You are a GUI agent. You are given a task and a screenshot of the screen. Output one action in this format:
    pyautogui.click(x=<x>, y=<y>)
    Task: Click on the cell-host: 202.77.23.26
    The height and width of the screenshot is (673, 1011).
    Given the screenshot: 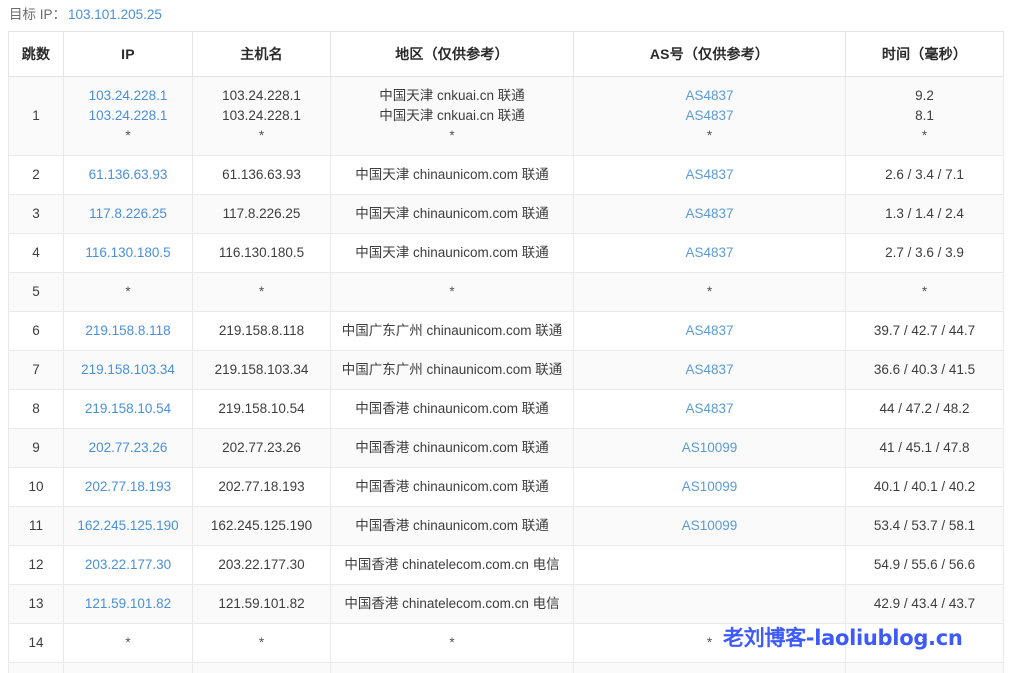 What is the action you would take?
    pyautogui.click(x=261, y=448)
    